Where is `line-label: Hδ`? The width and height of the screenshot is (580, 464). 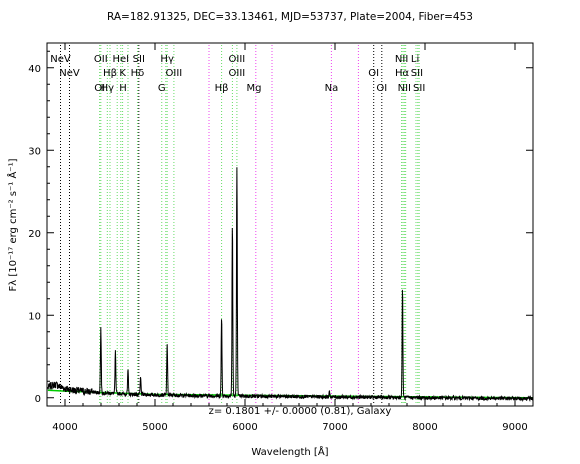
line-label: Hδ is located at coordinates (138, 73).